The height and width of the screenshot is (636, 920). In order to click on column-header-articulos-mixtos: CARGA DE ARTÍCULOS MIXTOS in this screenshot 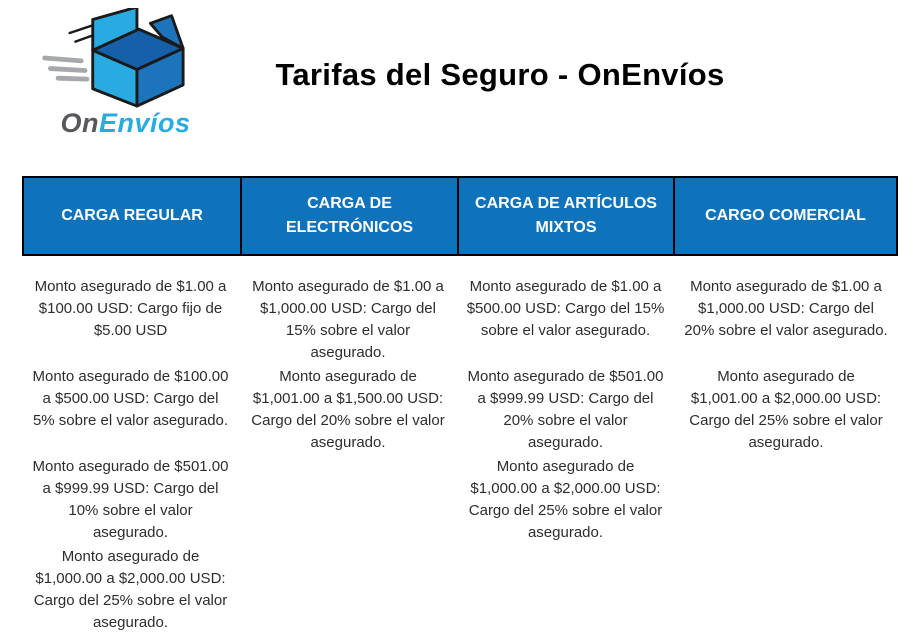, I will do `click(565, 216)`.